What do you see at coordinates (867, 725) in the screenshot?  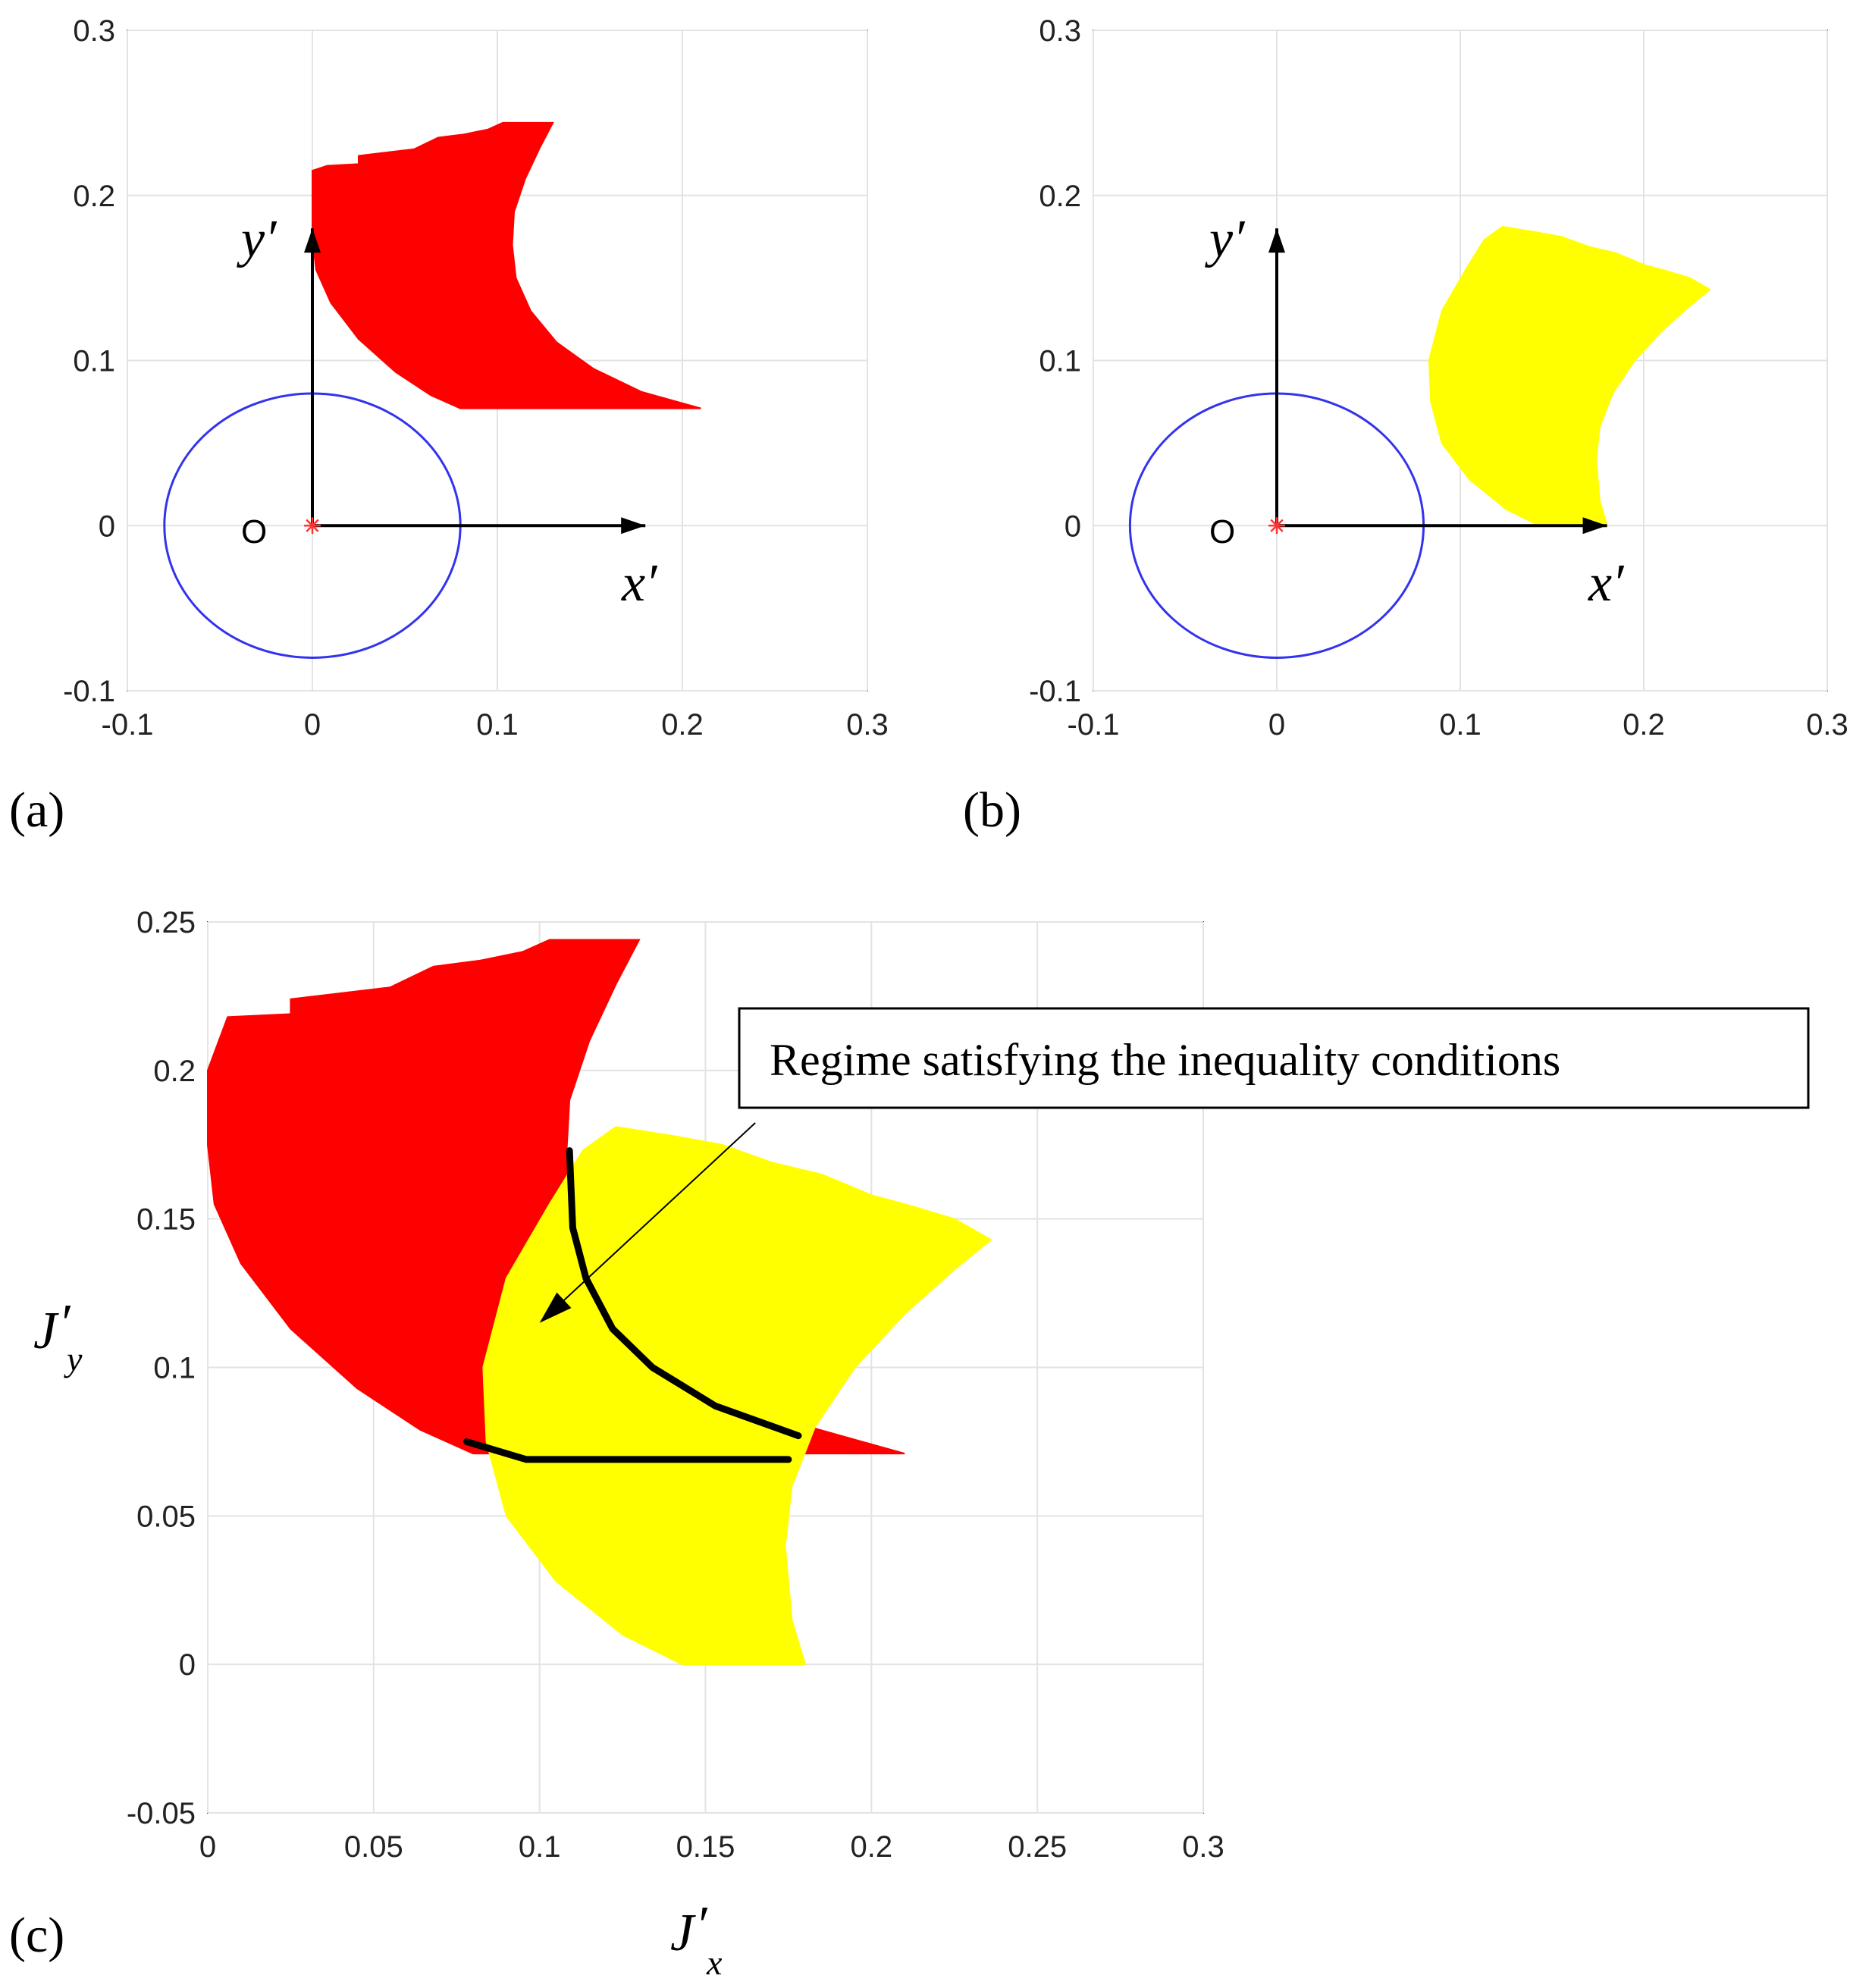 I see `a-x-tick-4: 0.3` at bounding box center [867, 725].